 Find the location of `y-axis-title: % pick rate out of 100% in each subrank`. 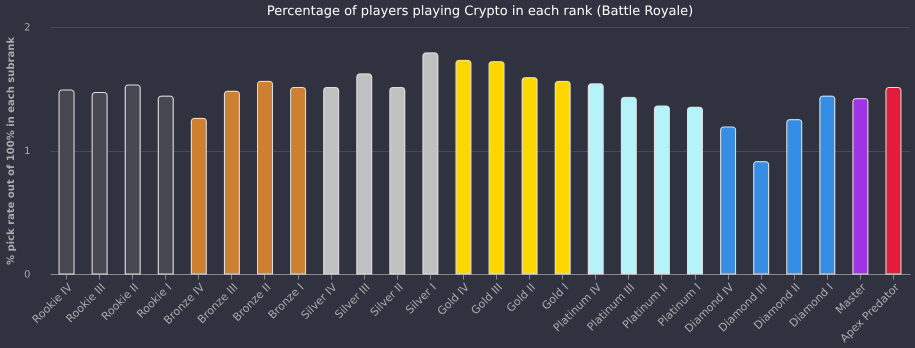

y-axis-title: % pick rate out of 100% in each subrank is located at coordinates (12, 150).